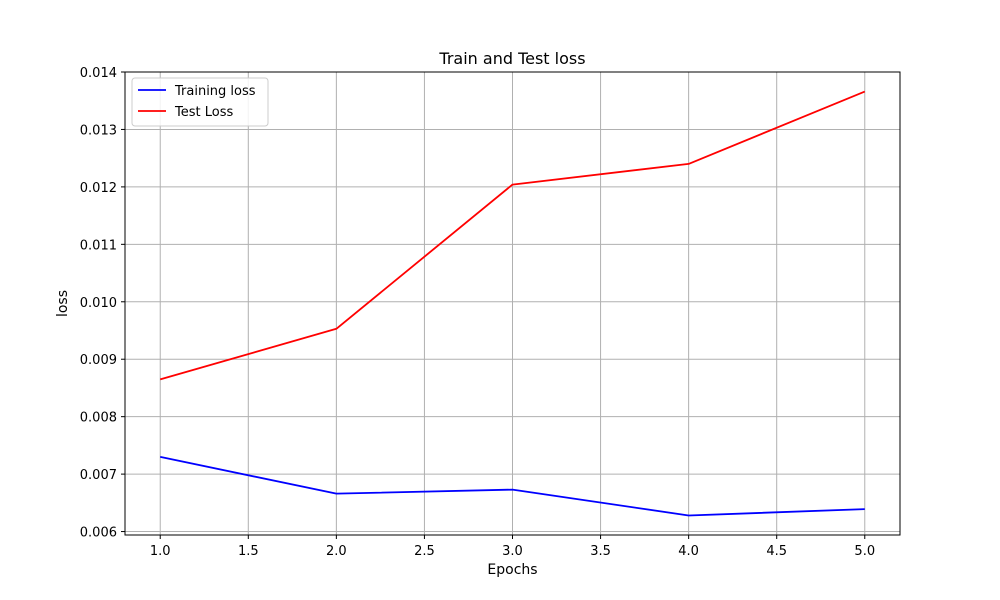 The image size is (1000, 600). I want to click on y-tick-label: 0.014, so click(98, 73).